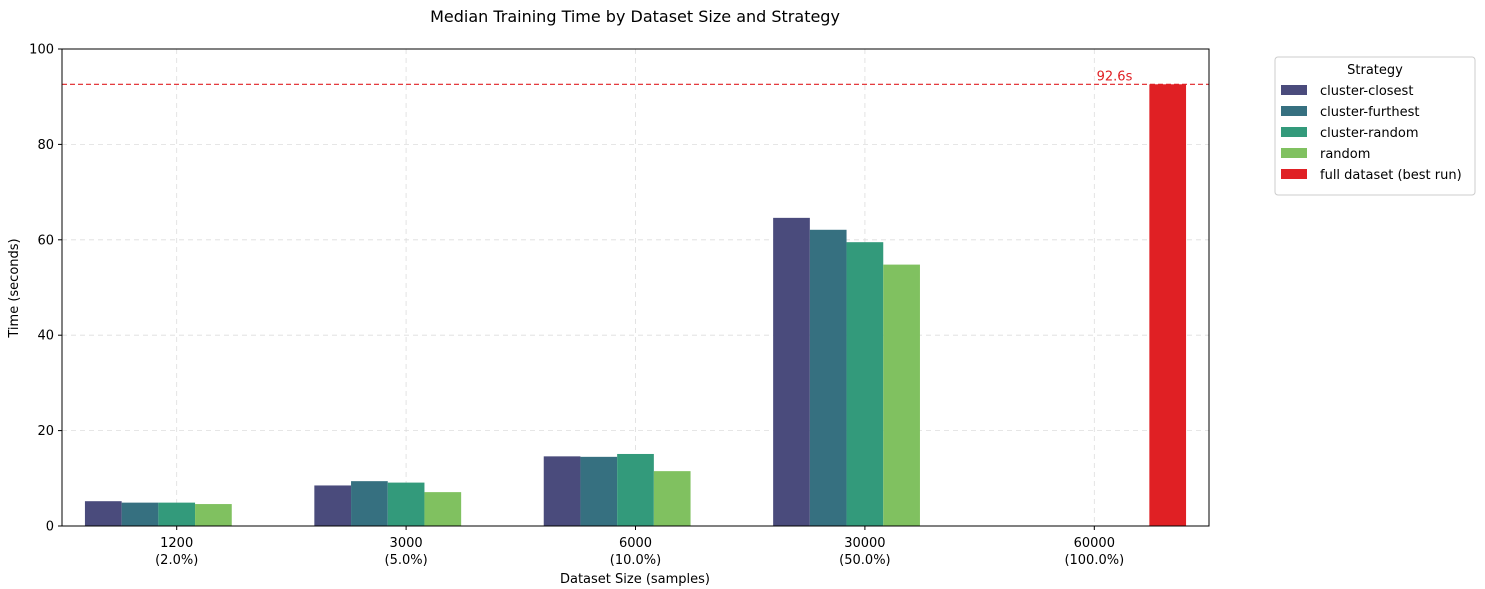 This screenshot has width=1485, height=589. I want to click on x-tick-label-size: 6000, so click(635, 543).